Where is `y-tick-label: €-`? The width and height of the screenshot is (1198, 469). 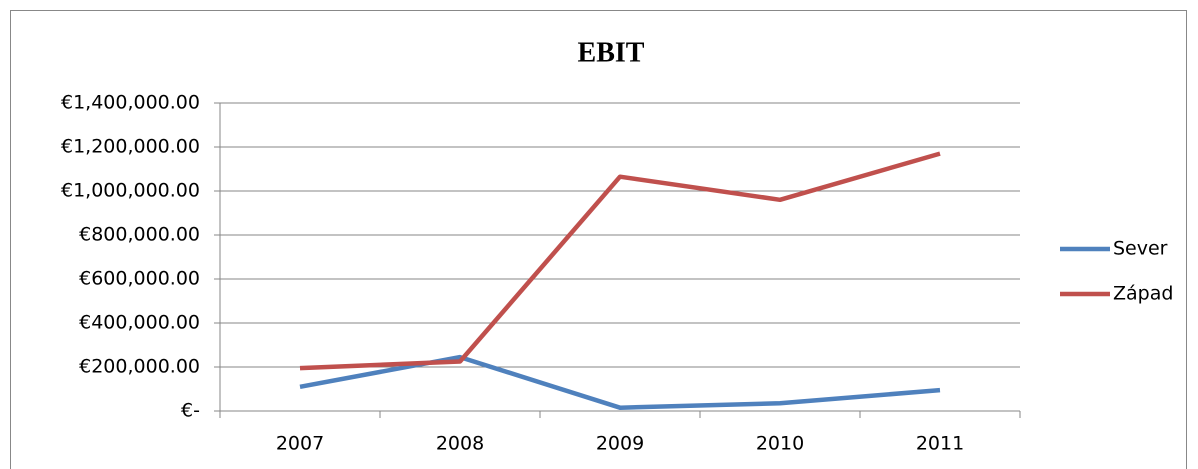 y-tick-label: €- is located at coordinates (190, 411).